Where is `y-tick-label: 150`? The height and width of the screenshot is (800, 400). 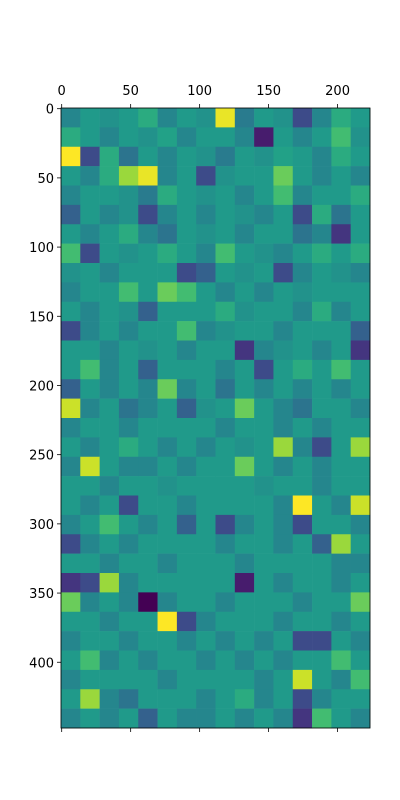 y-tick-label: 150 is located at coordinates (41, 317).